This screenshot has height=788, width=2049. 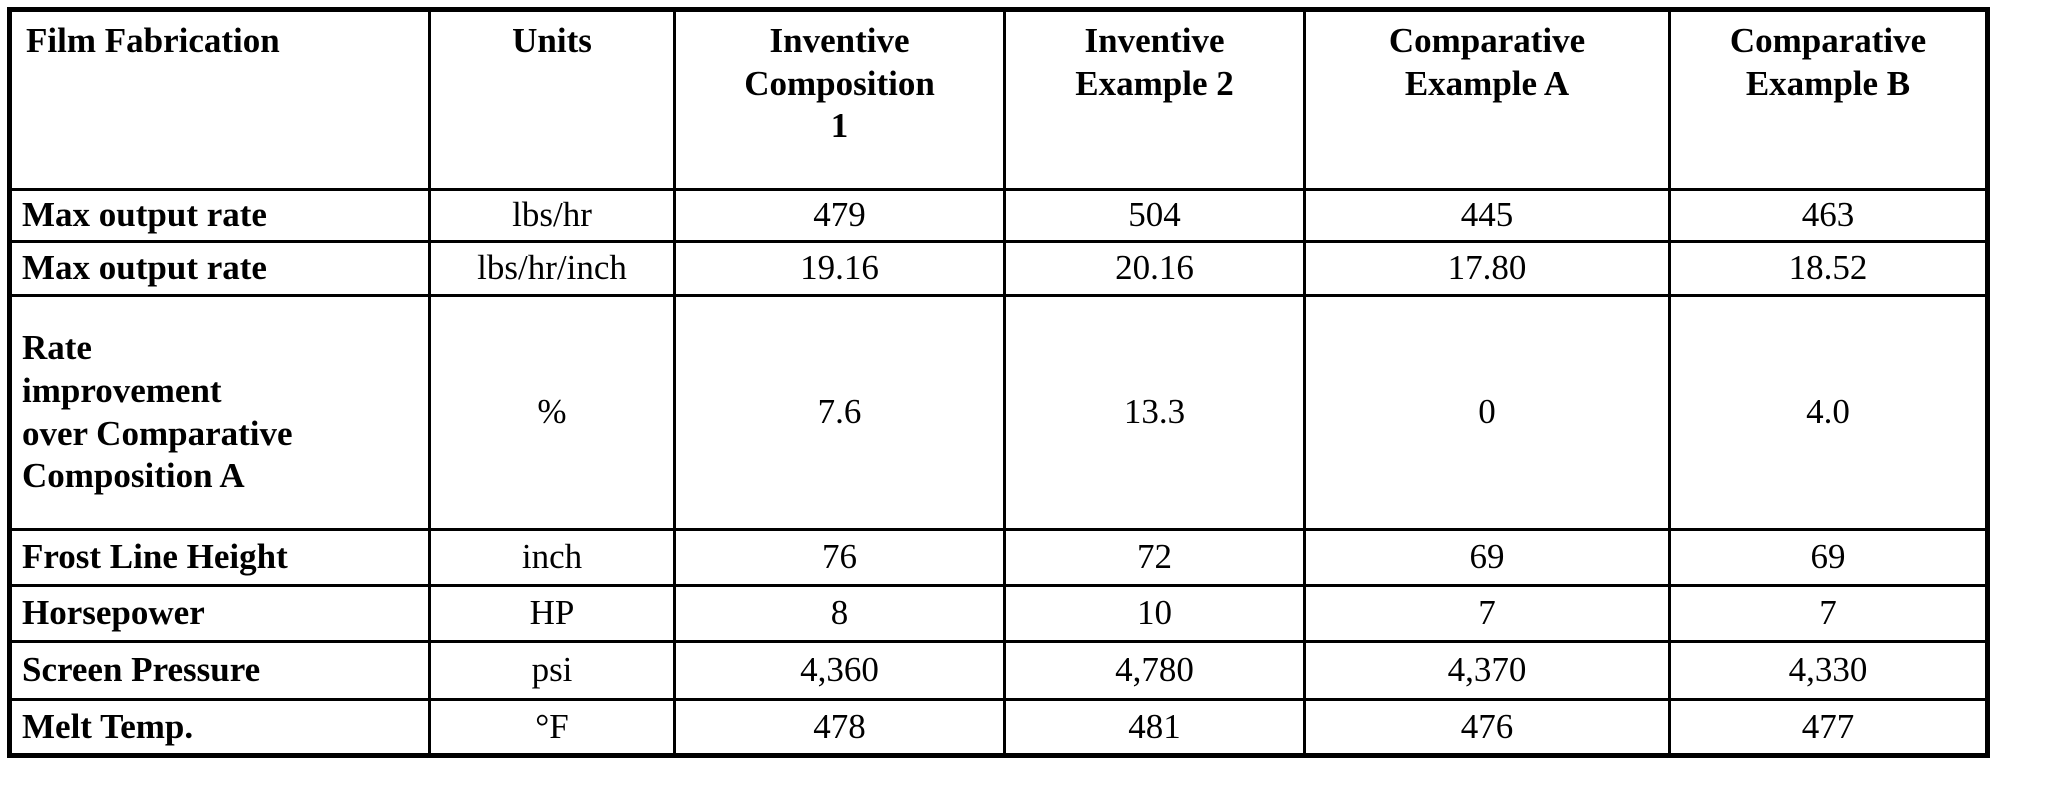 What do you see at coordinates (552, 613) in the screenshot?
I see `units-value: HP` at bounding box center [552, 613].